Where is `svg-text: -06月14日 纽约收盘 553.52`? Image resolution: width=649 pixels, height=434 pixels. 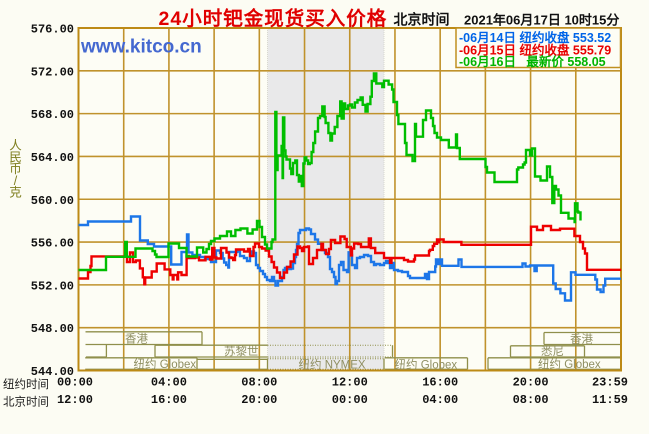
svg-text: -06月14日 纽约收盘 553.52 is located at coordinates (535, 37).